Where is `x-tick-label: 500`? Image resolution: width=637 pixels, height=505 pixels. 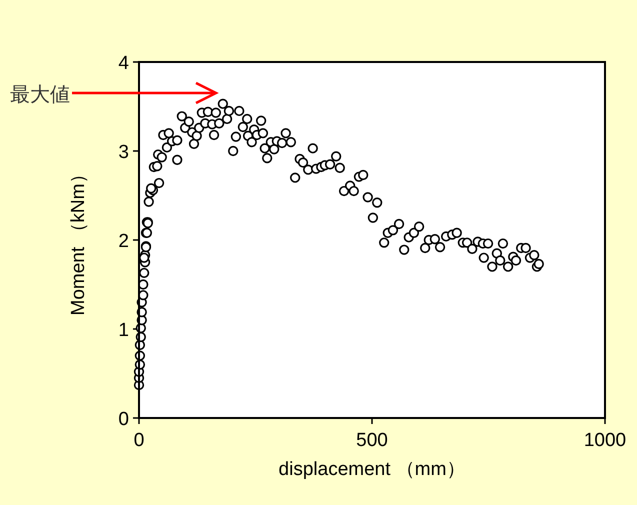 x-tick-label: 500 is located at coordinates (372, 440).